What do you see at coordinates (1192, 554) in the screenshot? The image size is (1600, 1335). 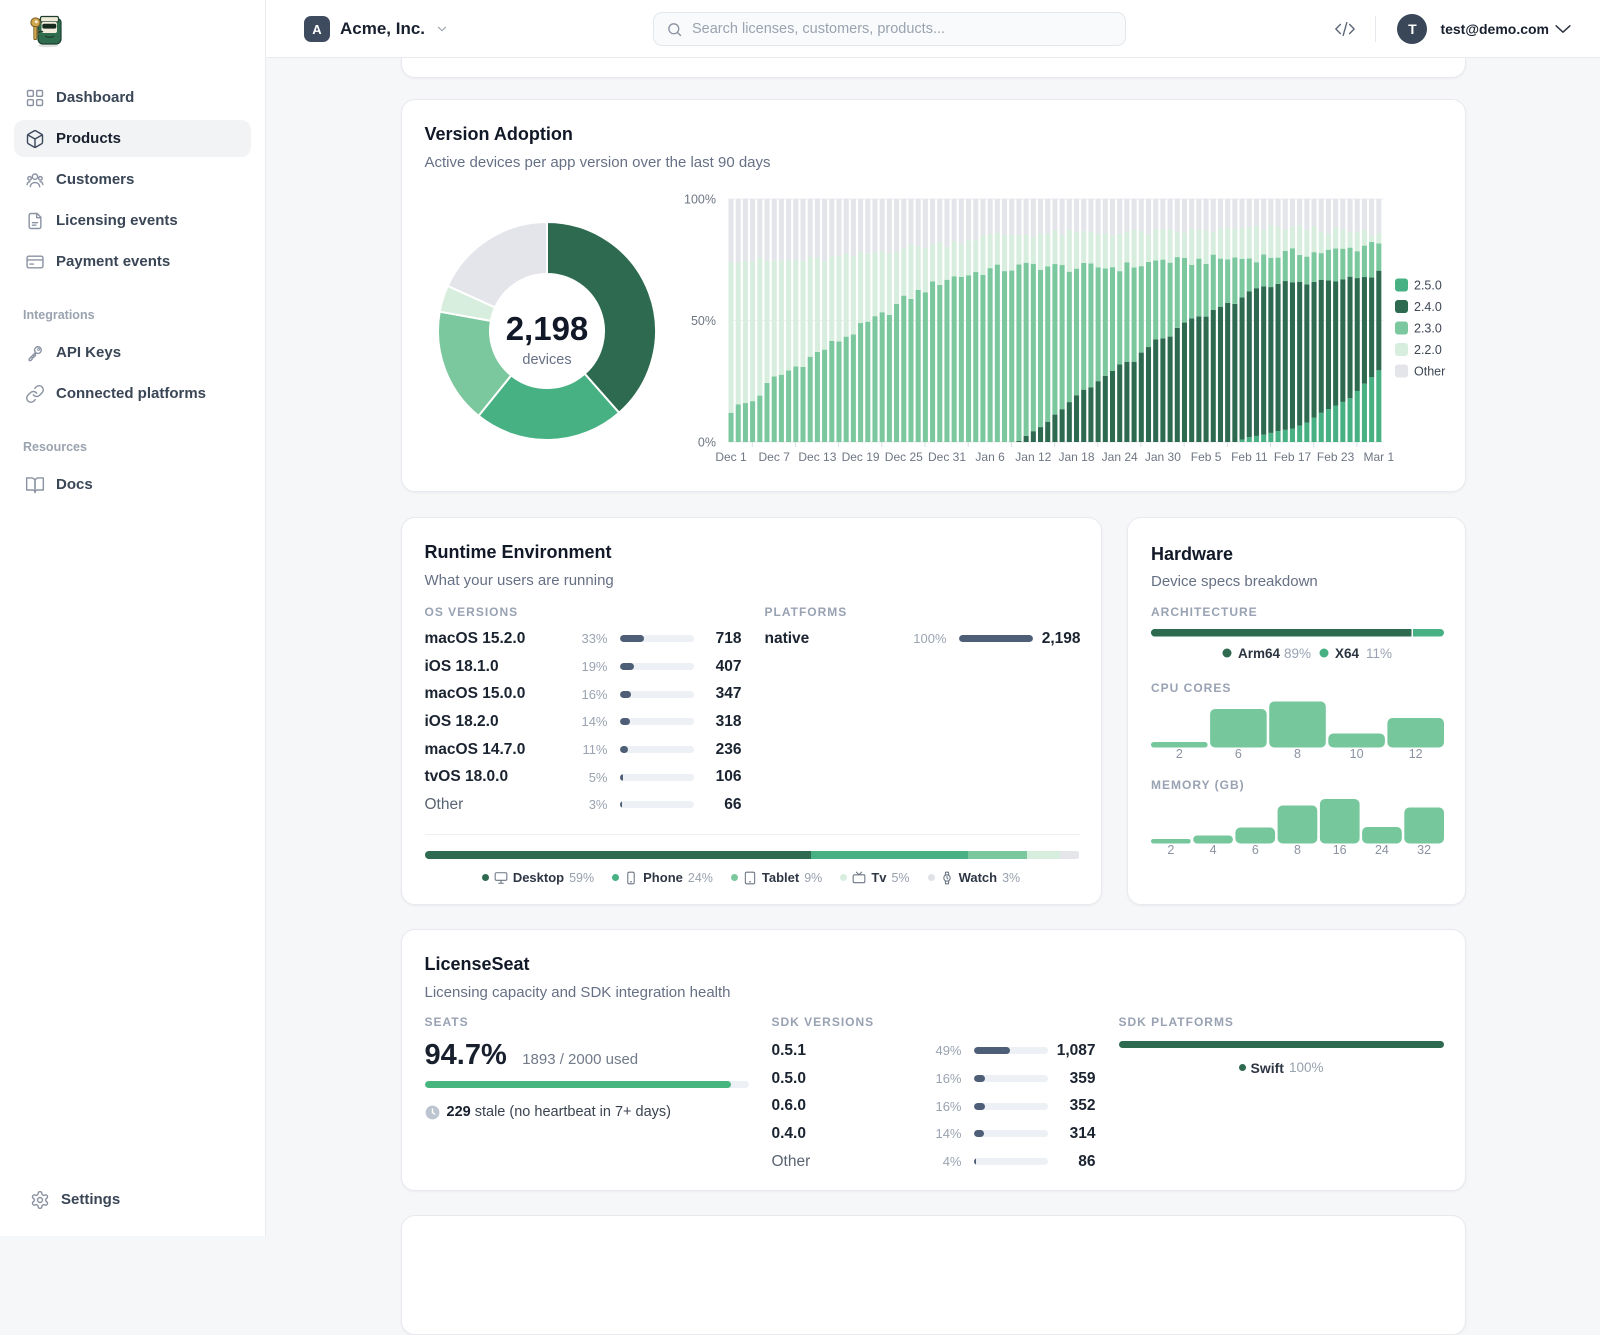 I see `svg-text: Hardware` at bounding box center [1192, 554].